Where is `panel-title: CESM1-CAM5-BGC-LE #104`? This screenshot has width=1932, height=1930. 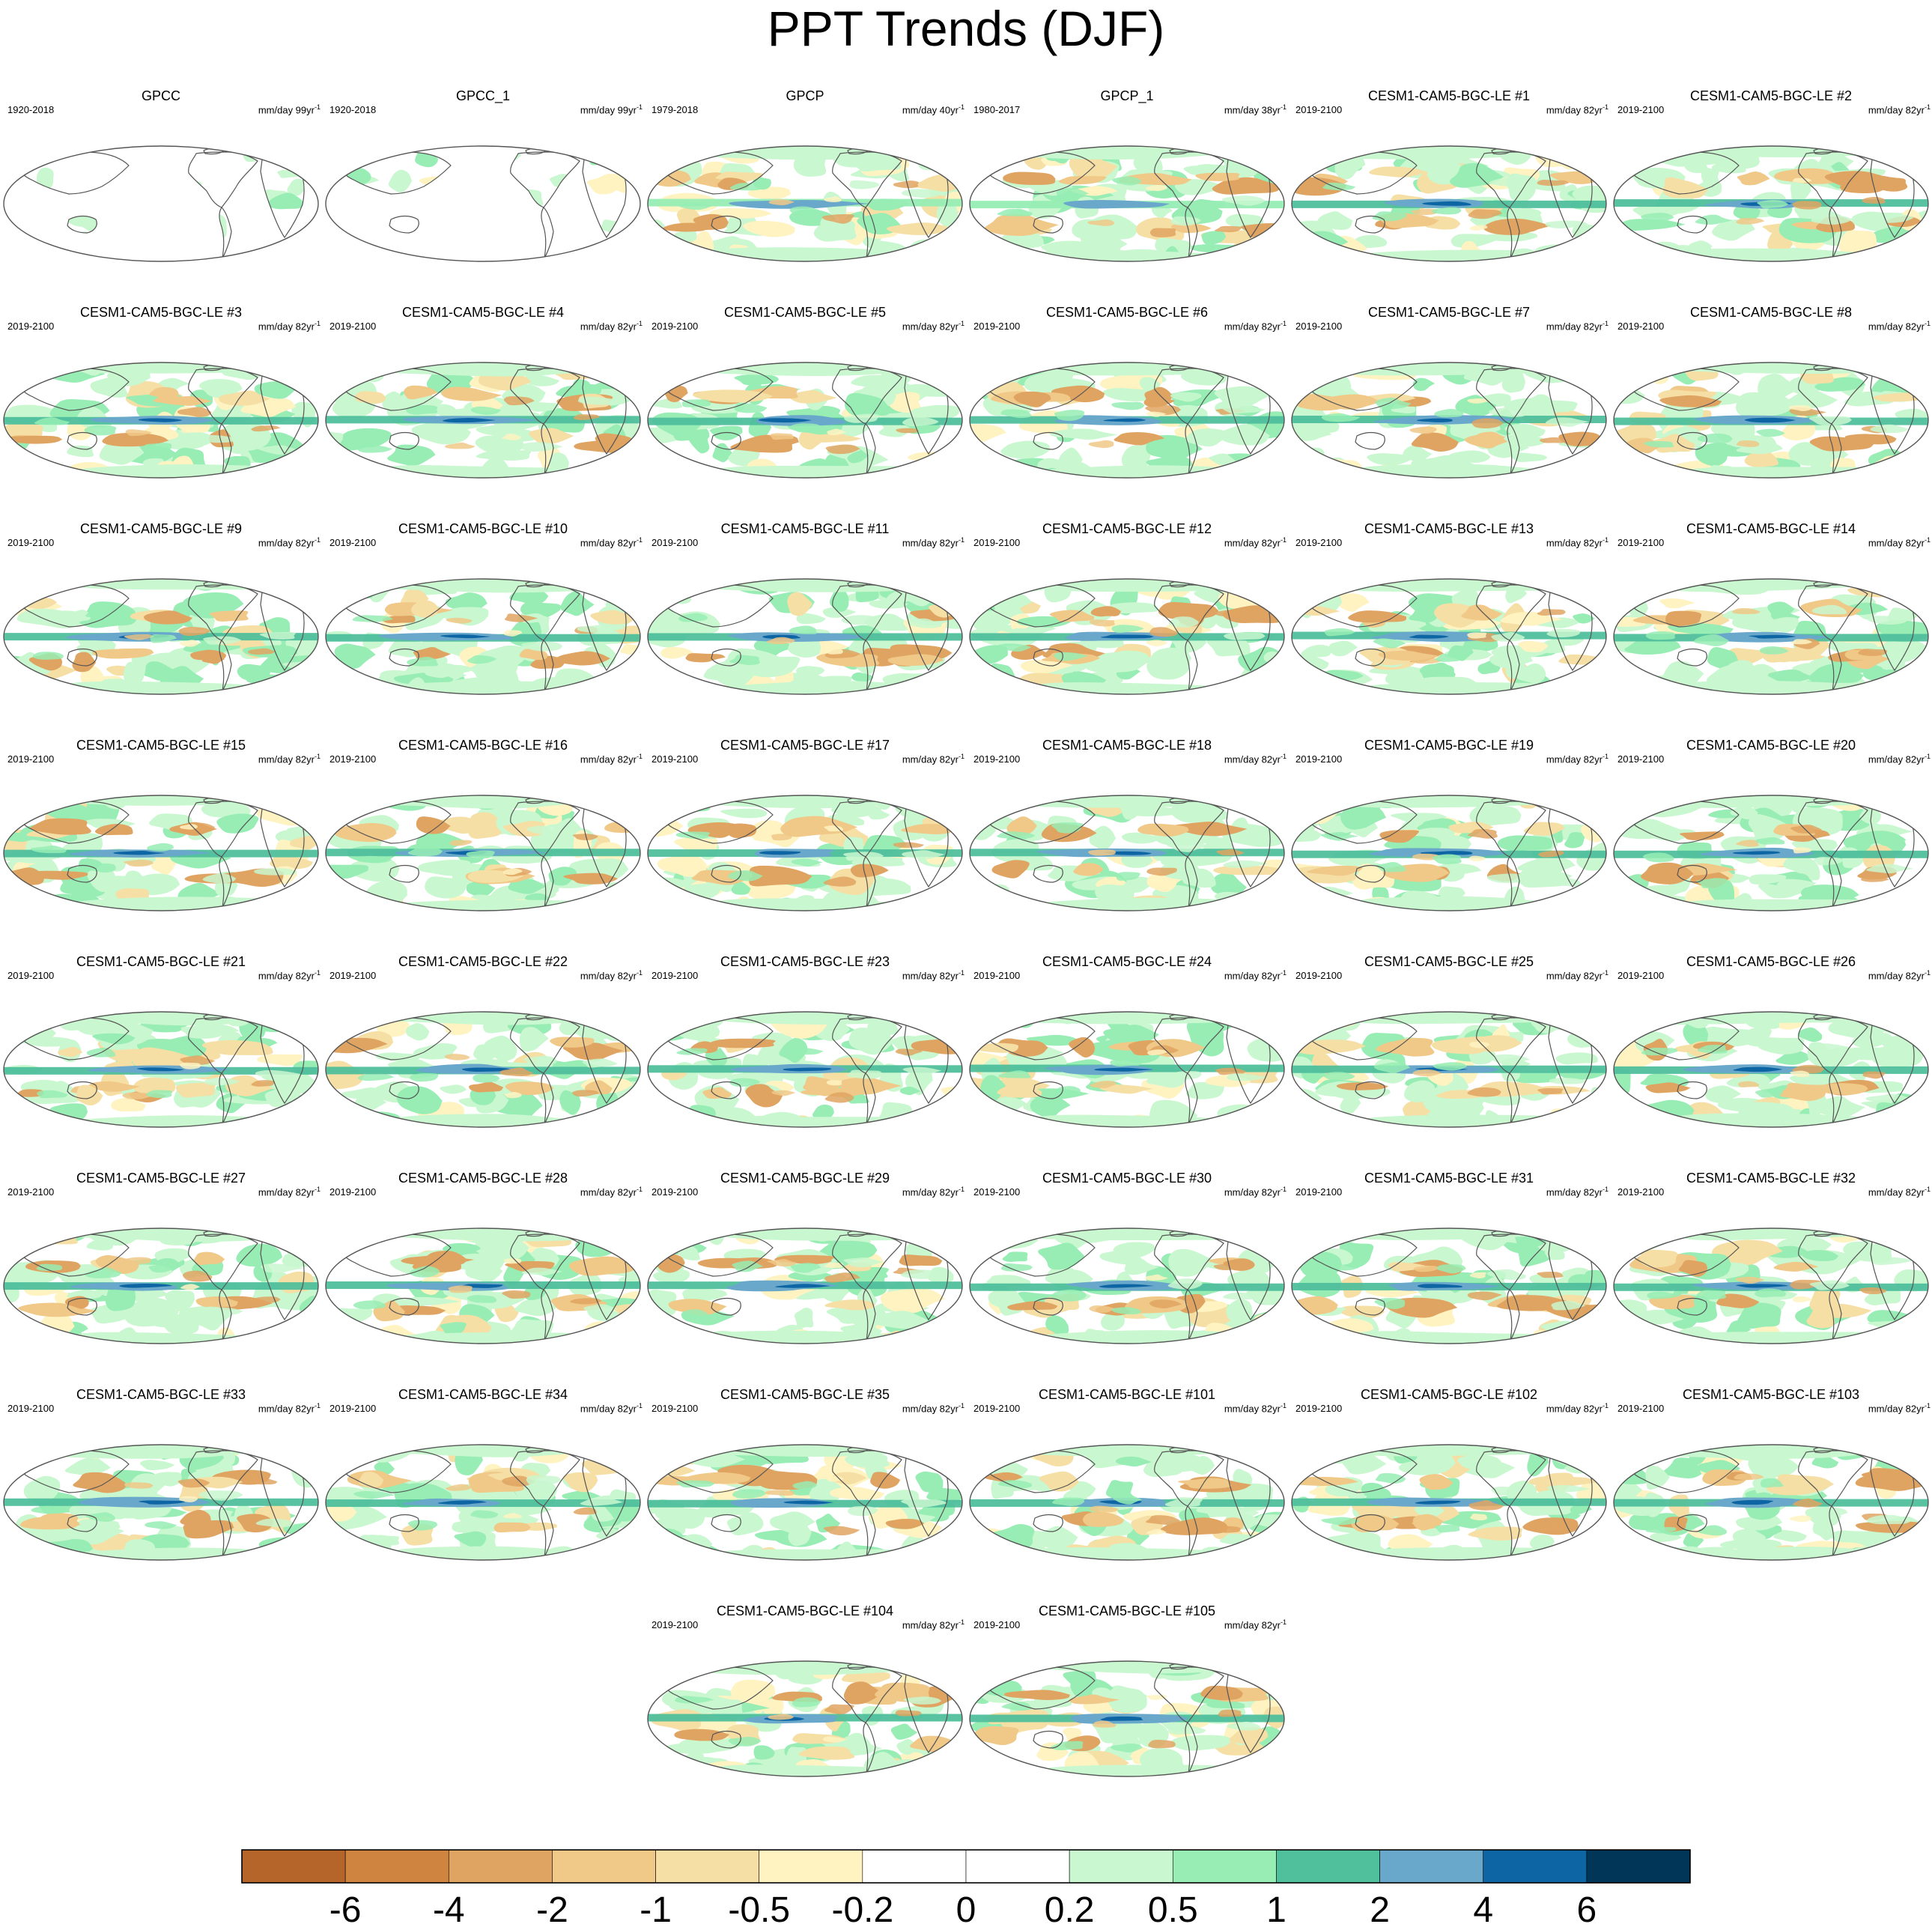 panel-title: CESM1-CAM5-BGC-LE #104 is located at coordinates (805, 1610).